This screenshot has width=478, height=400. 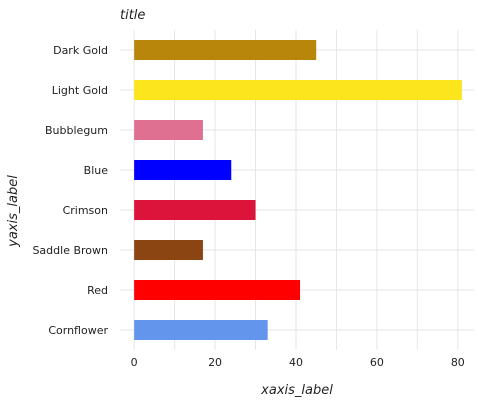 What do you see at coordinates (377, 362) in the screenshot?
I see `x-tick-label: 60` at bounding box center [377, 362].